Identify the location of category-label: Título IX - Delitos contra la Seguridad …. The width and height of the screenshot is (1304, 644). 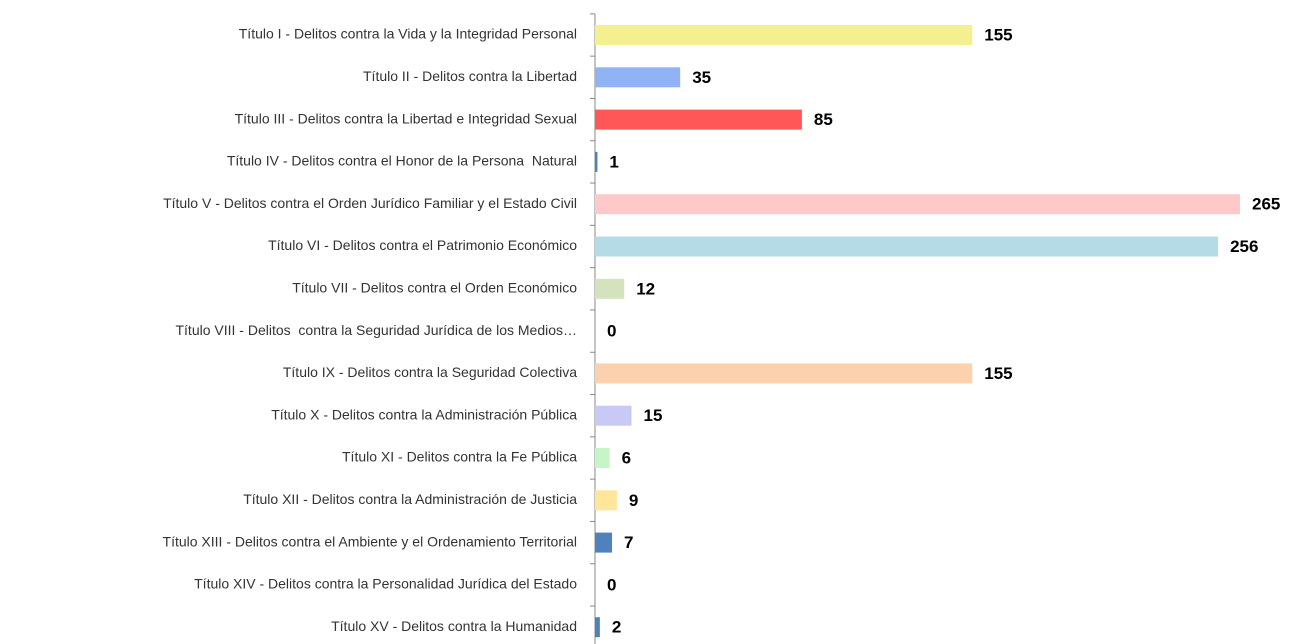
(430, 372).